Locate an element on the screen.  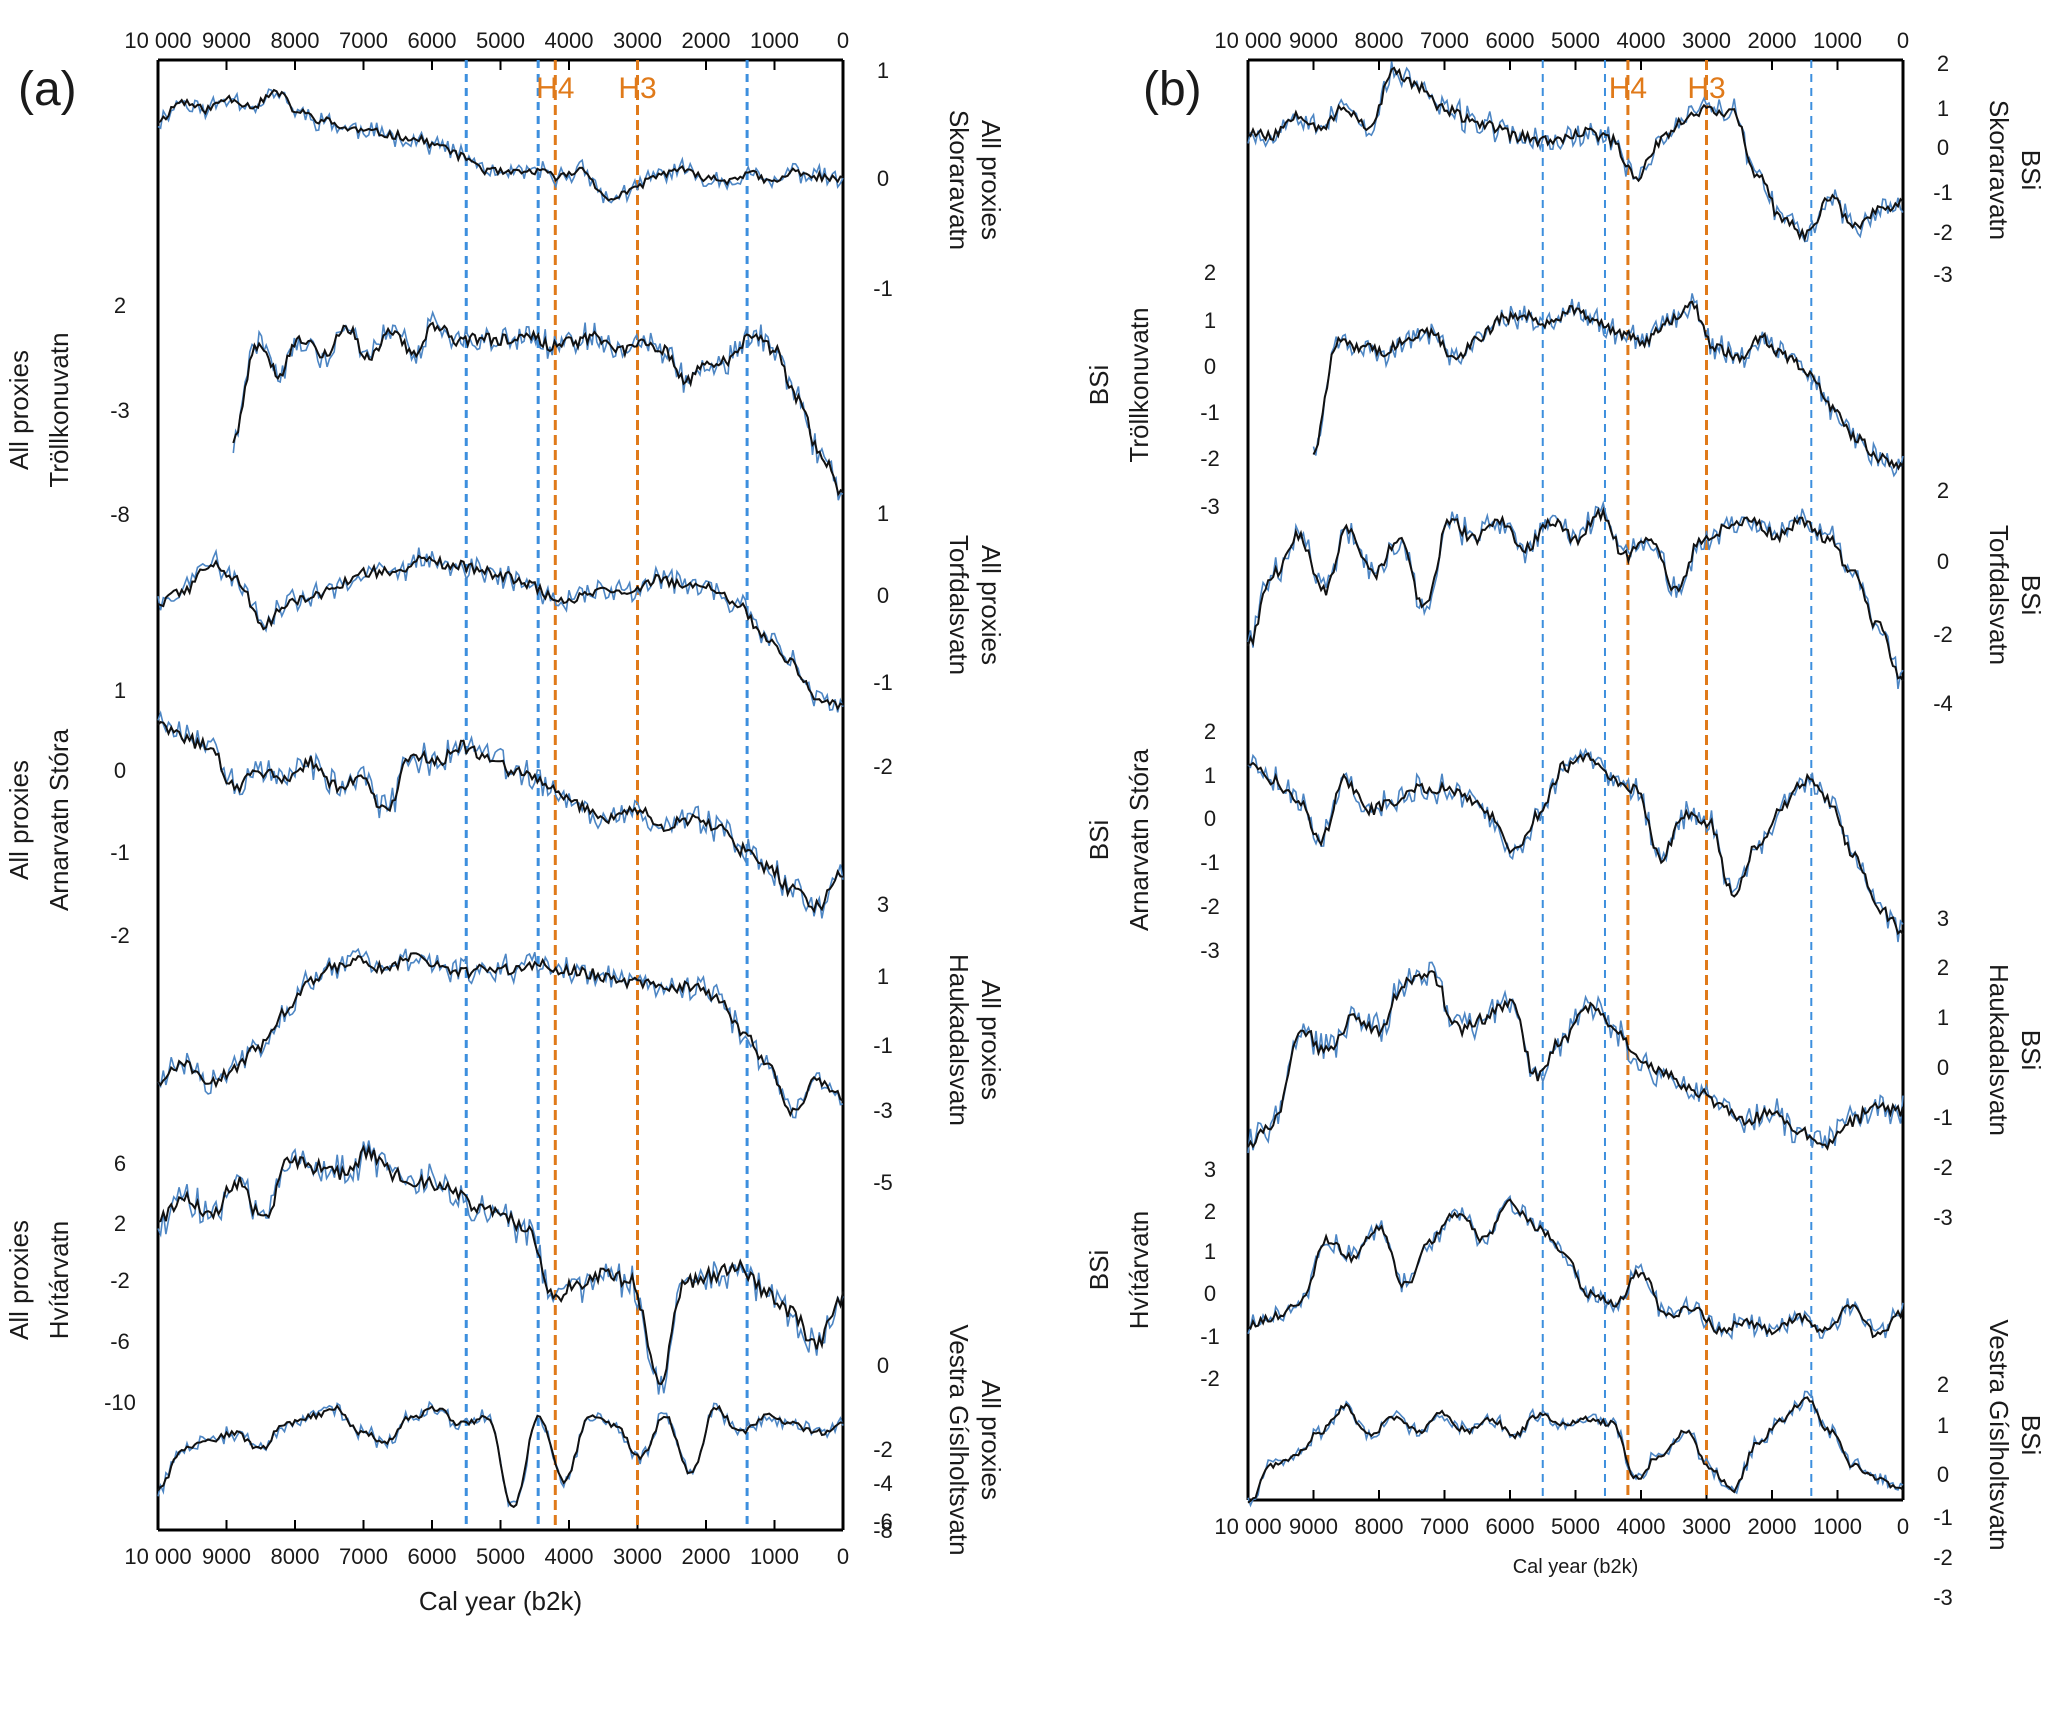
x-tick-label-top: 4000 is located at coordinates (1641, 40).